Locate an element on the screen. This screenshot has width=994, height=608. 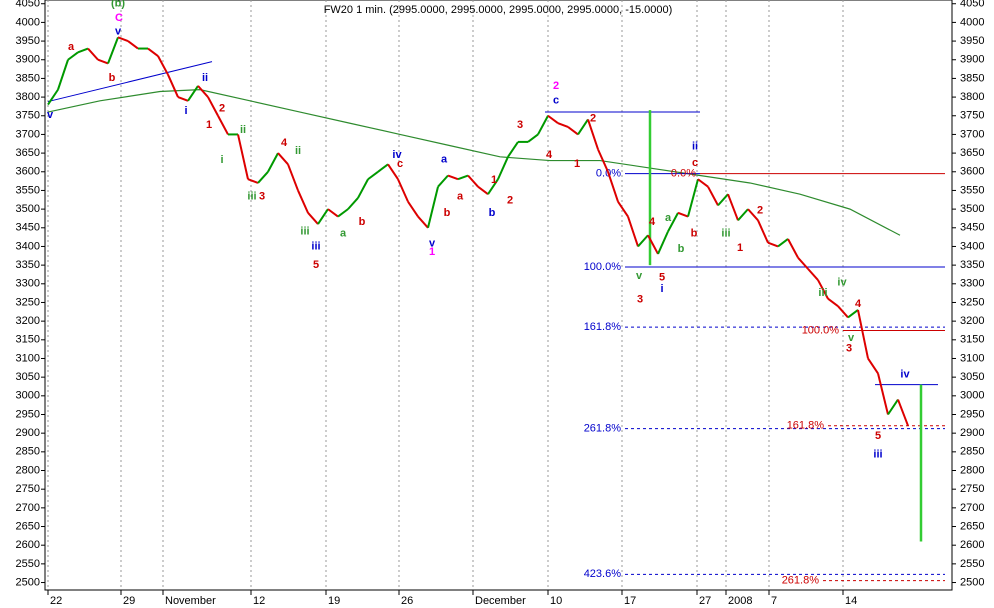
y-tick-label-right: 4000 is located at coordinates (972, 22).